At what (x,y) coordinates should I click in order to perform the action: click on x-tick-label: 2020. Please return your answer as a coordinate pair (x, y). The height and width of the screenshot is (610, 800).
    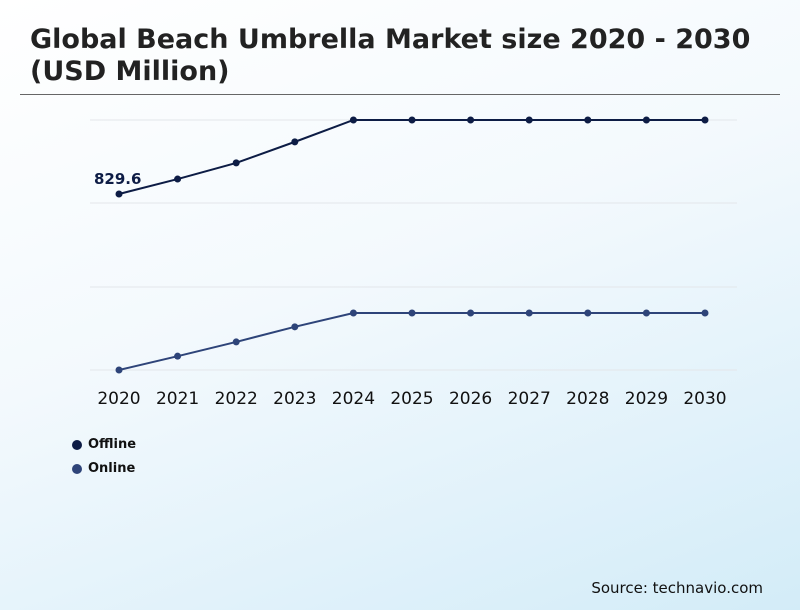
    Looking at the image, I should click on (118, 399).